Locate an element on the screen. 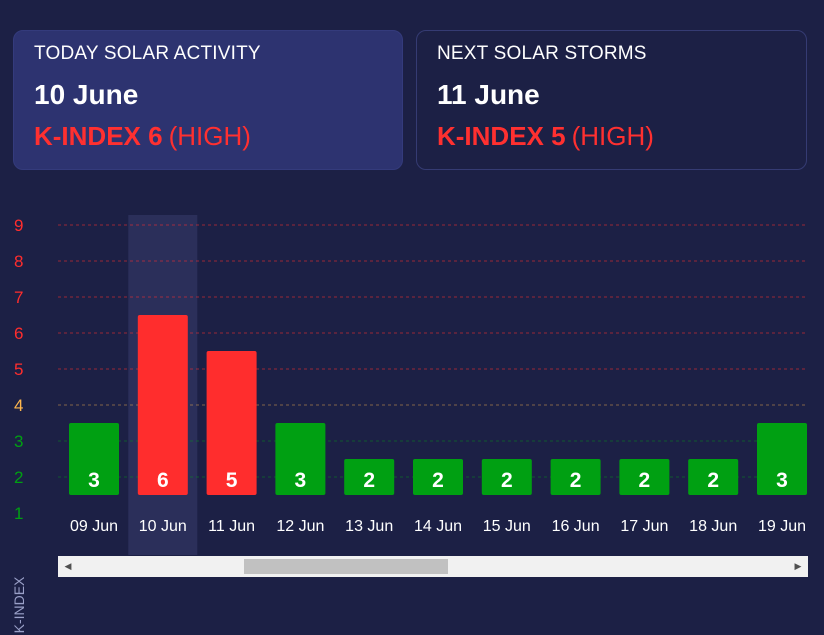 The height and width of the screenshot is (635, 824). today-card-level: (HIGH) is located at coordinates (209, 136).